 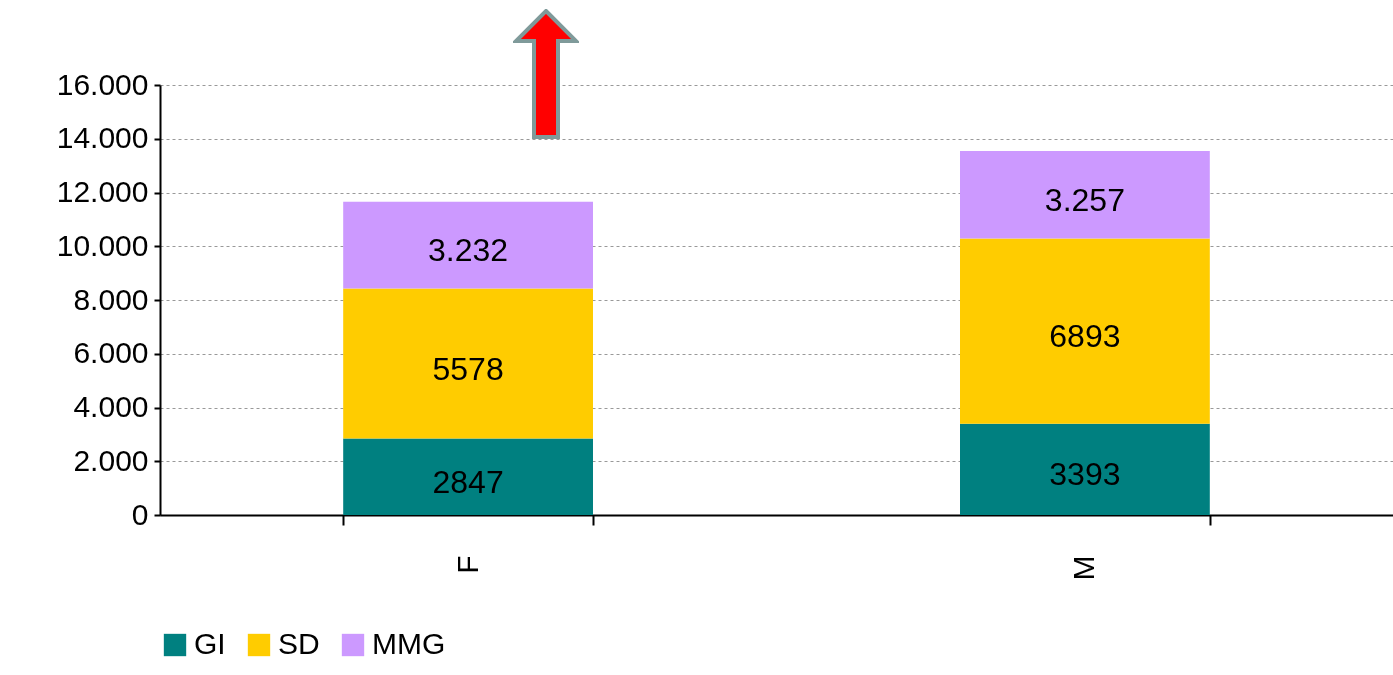 What do you see at coordinates (1085, 474) in the screenshot?
I see `data-label: 3393` at bounding box center [1085, 474].